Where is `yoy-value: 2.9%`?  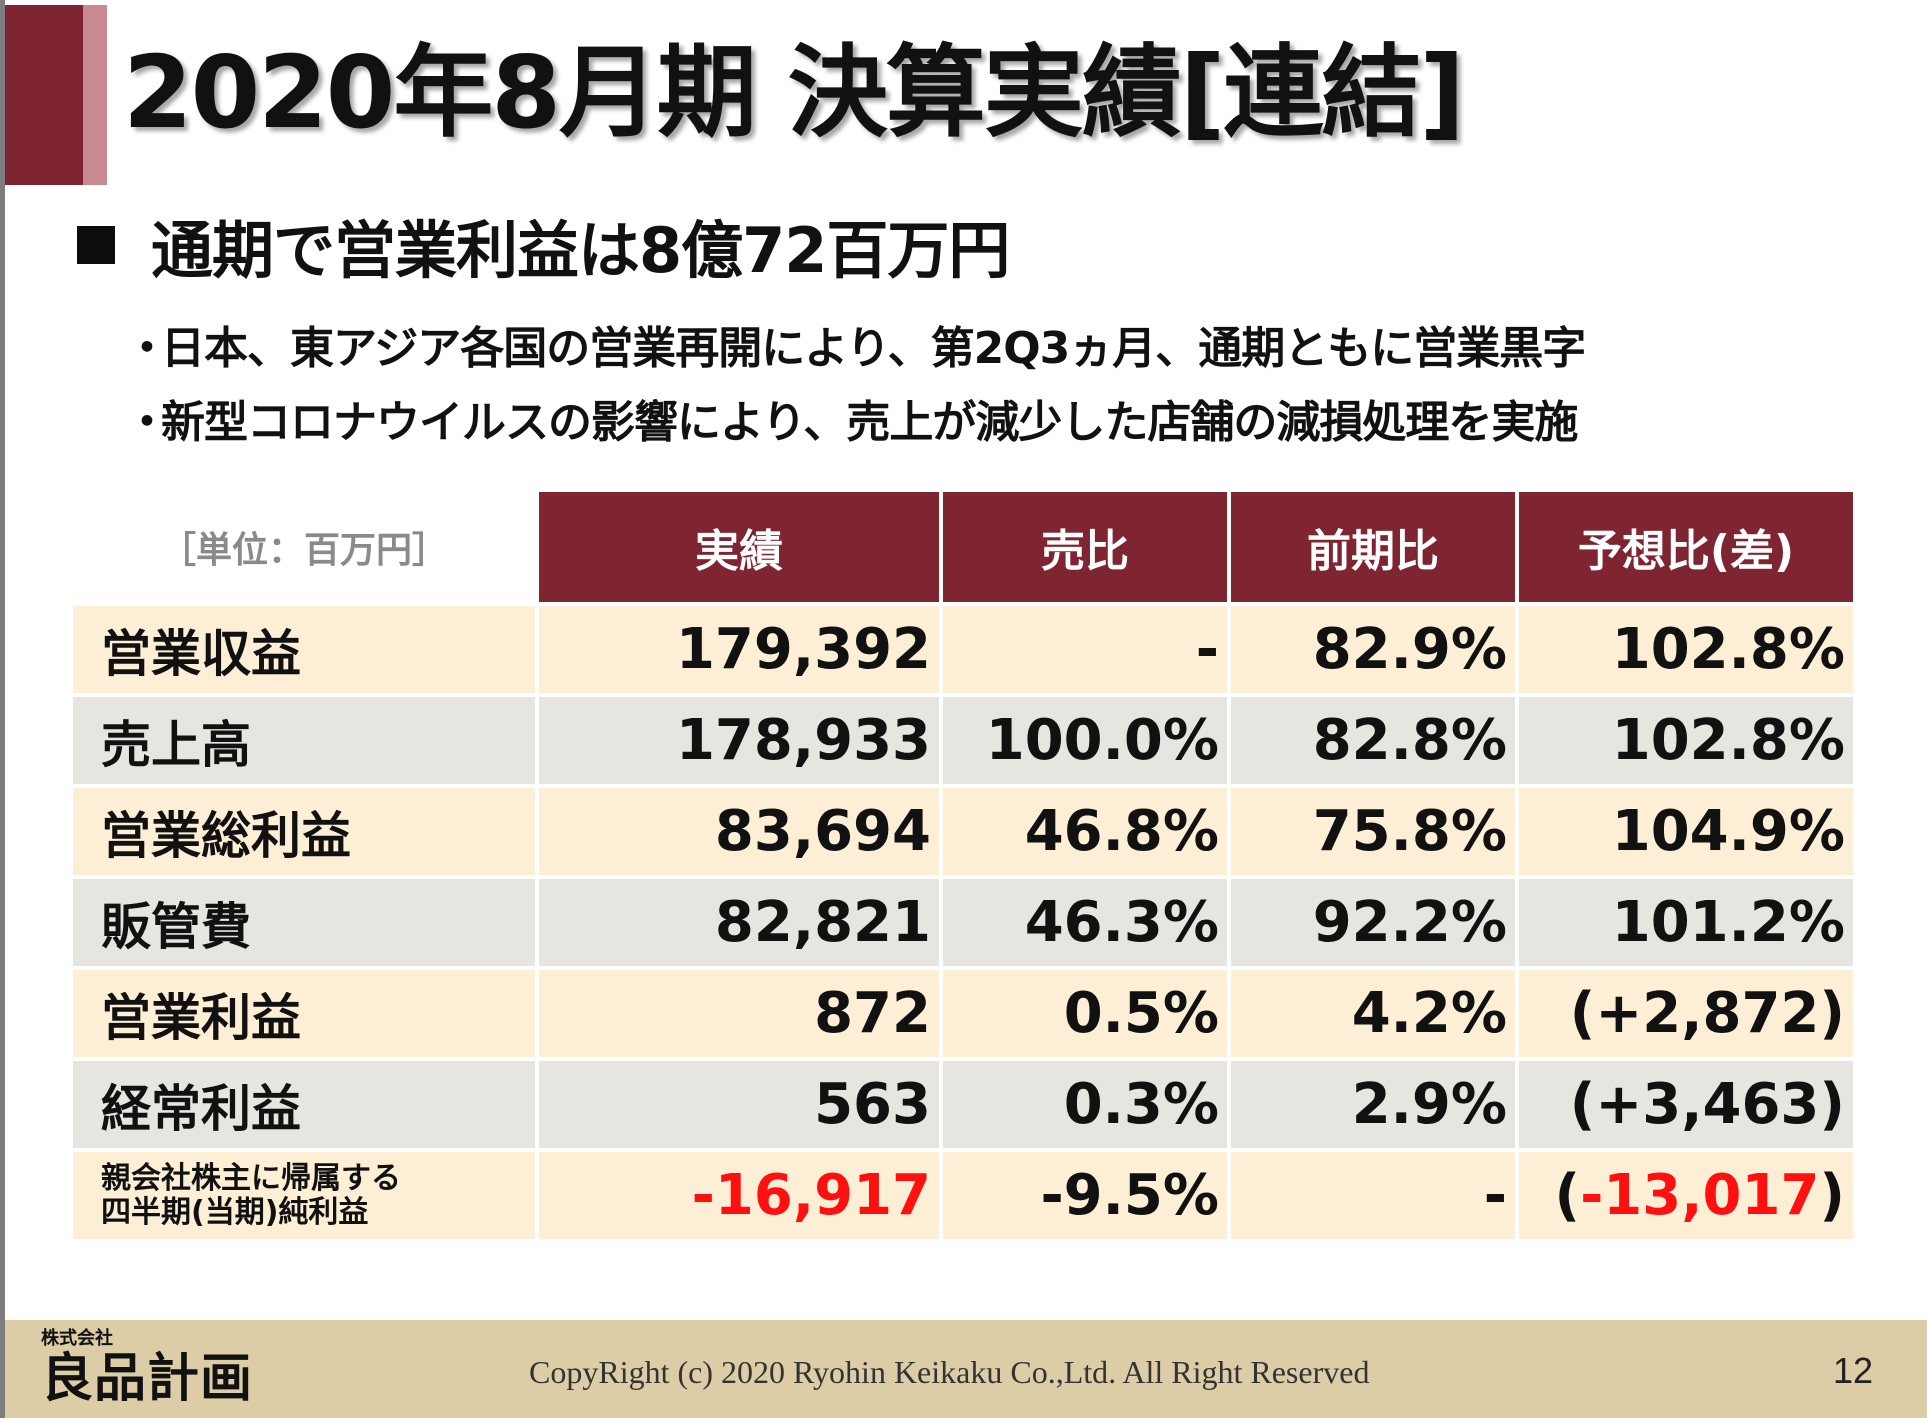
yoy-value: 2.9% is located at coordinates (1373, 1104).